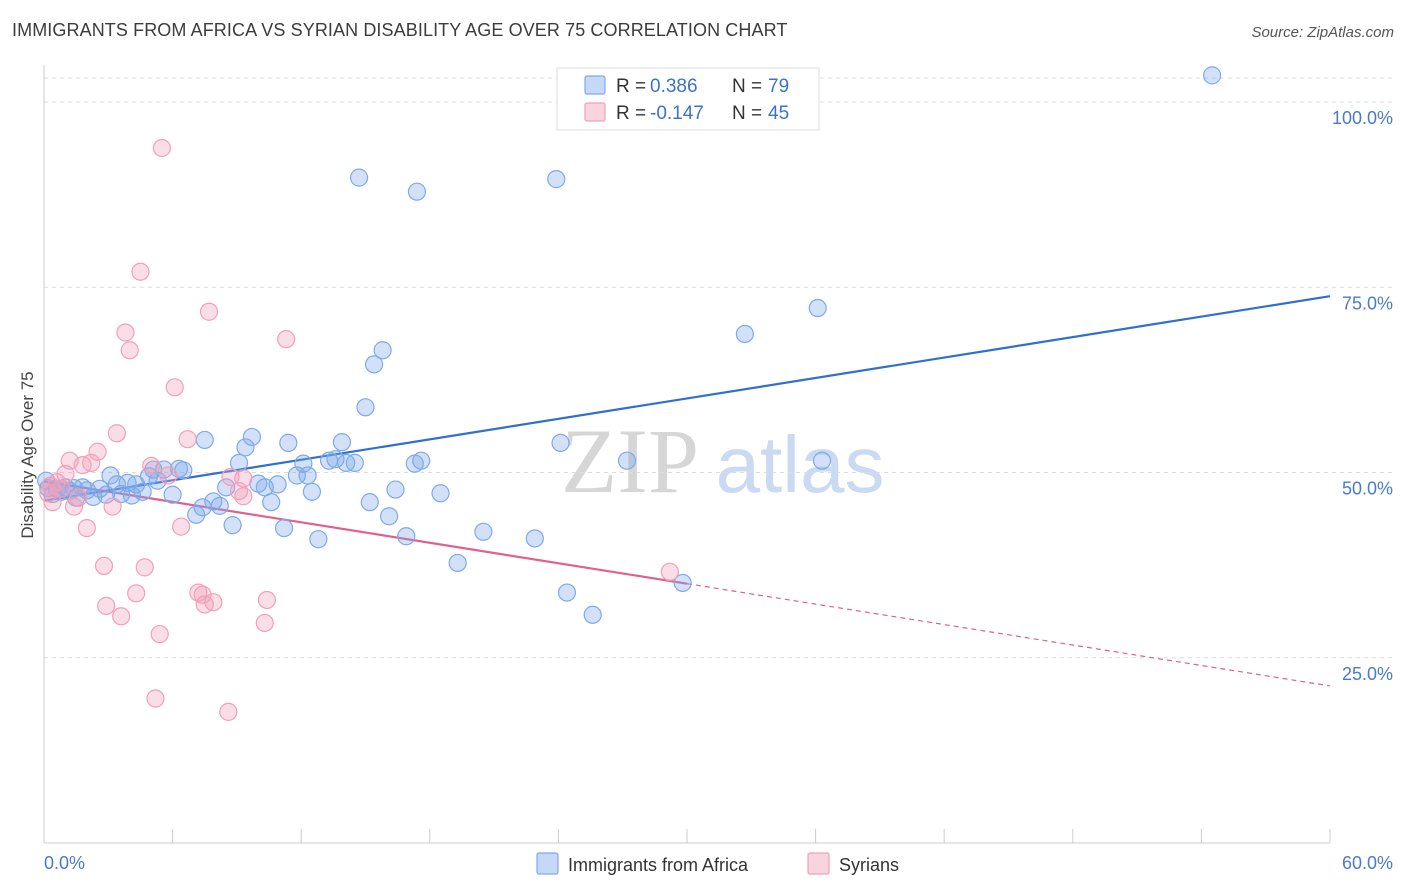 The height and width of the screenshot is (892, 1406). I want to click on bottom-legend-label: Immigrants from Africa, so click(658, 865).